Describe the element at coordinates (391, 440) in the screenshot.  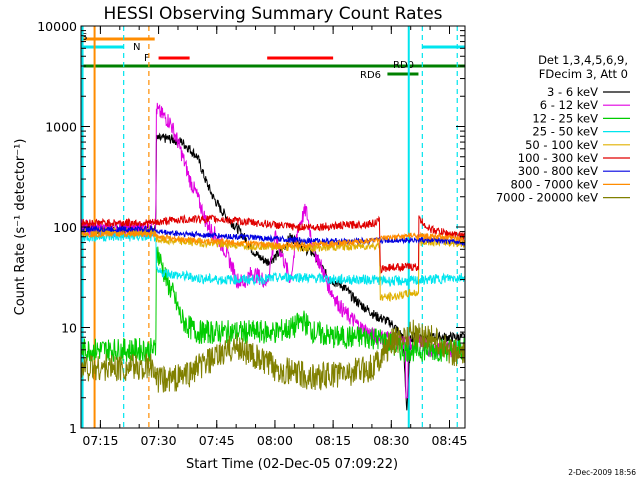
I see `x-tick-label-5: 08:30` at that location.